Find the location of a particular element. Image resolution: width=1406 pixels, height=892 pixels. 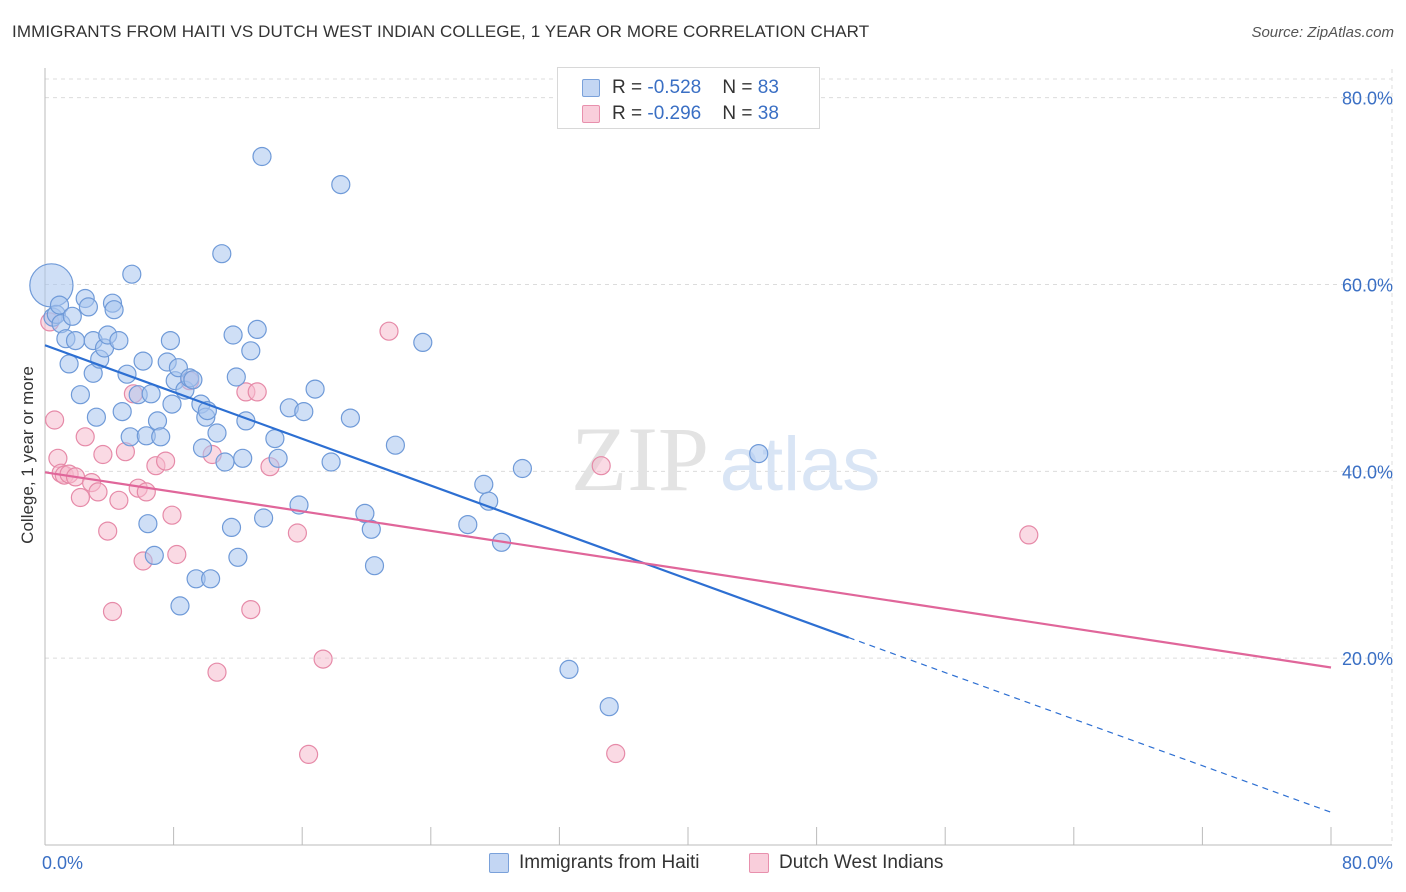

chart-source: Source: ZipAtlas.com is located at coordinates (1322, 32).